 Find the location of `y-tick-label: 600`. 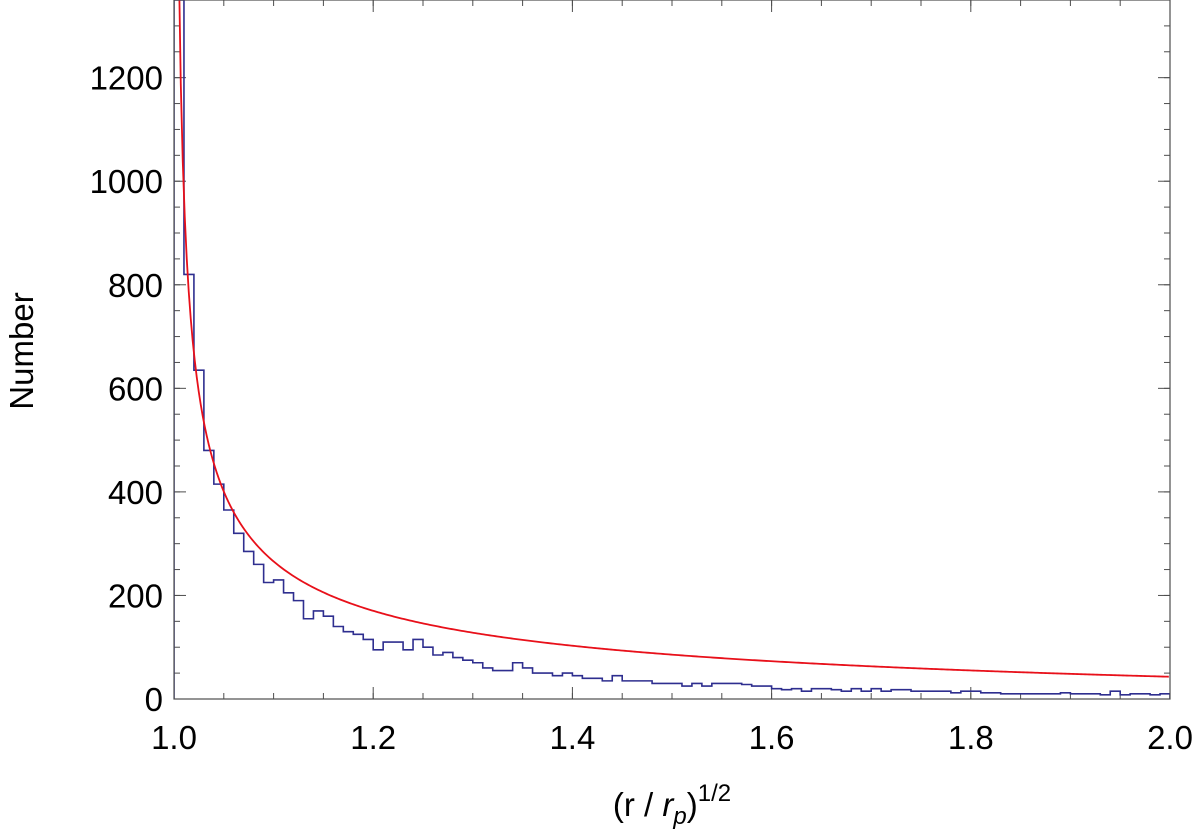

y-tick-label: 600 is located at coordinates (135, 388).